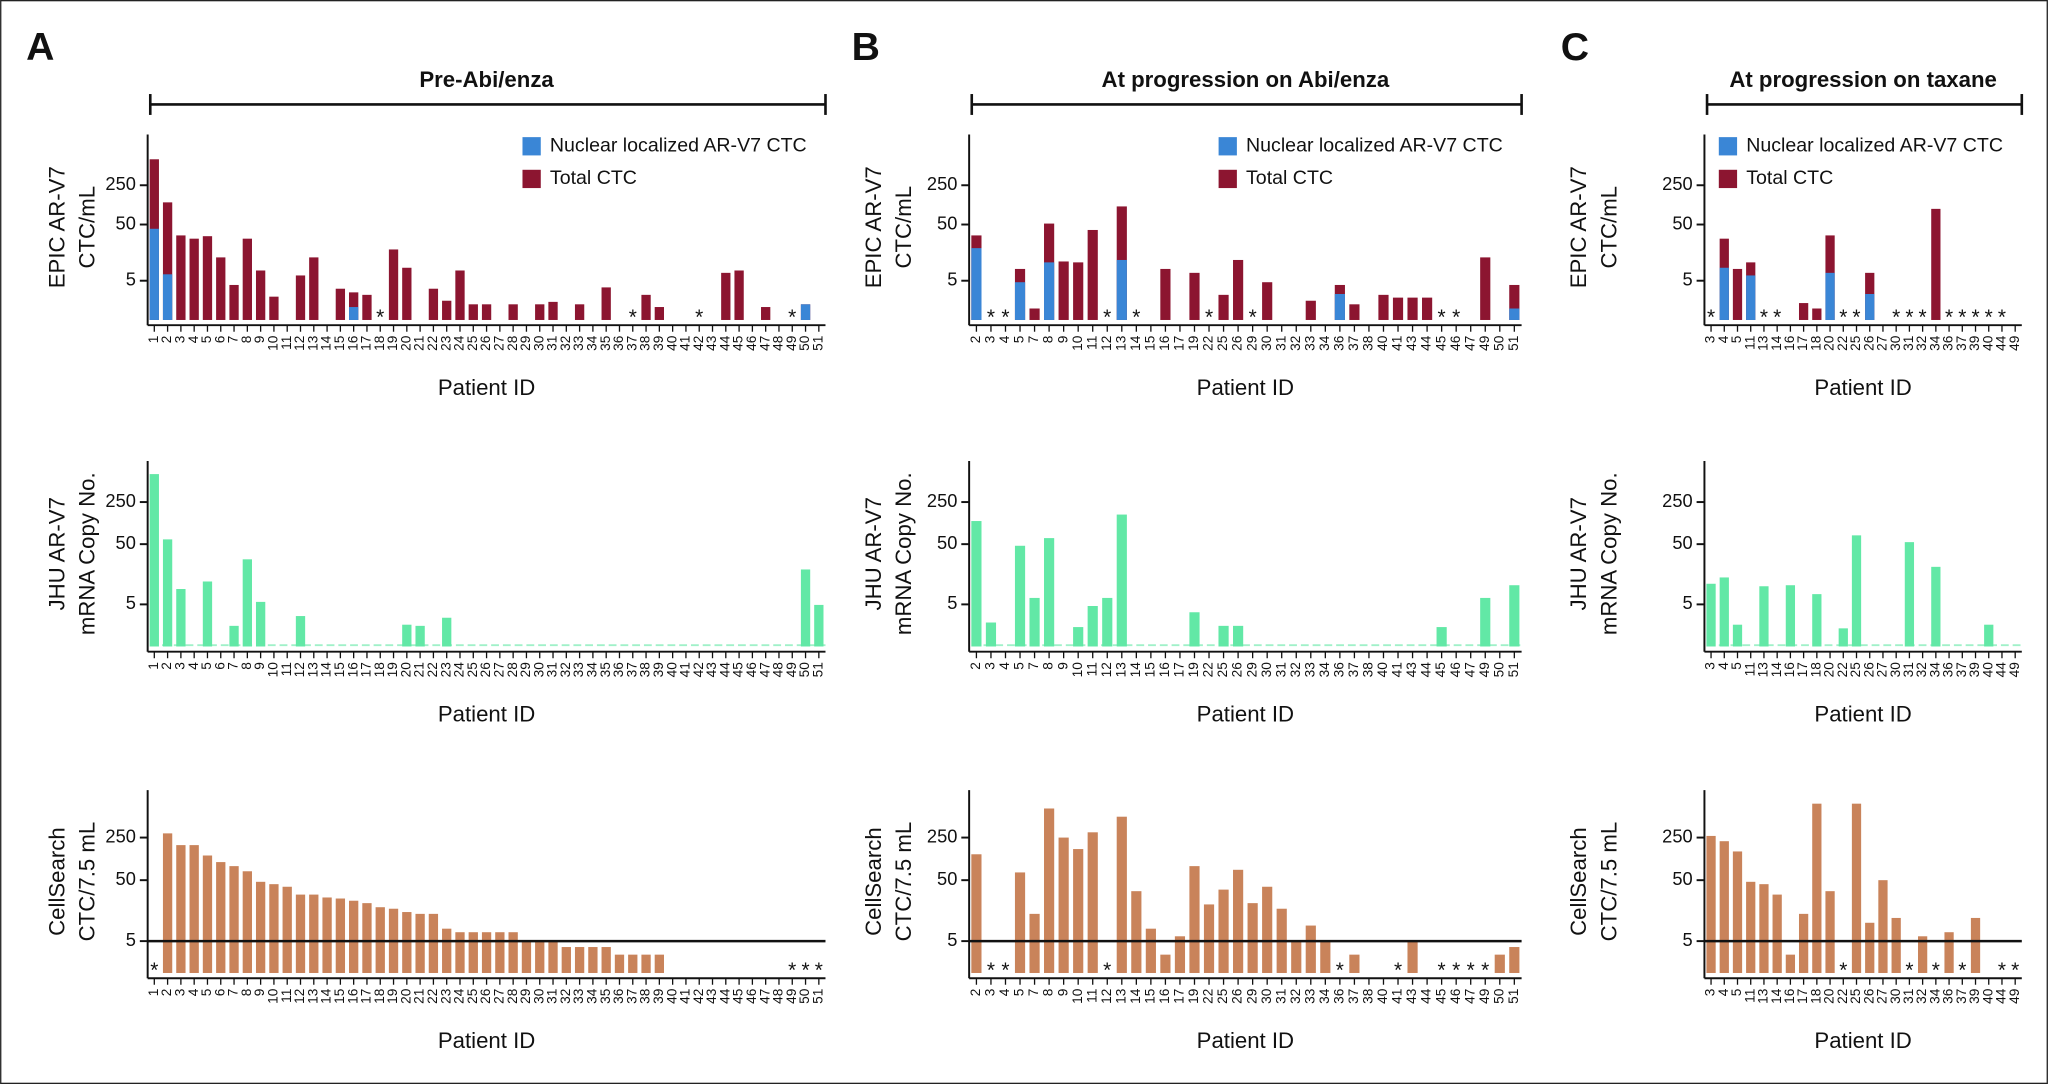  I want to click on x-tick-label: 5, so click(1019, 339).